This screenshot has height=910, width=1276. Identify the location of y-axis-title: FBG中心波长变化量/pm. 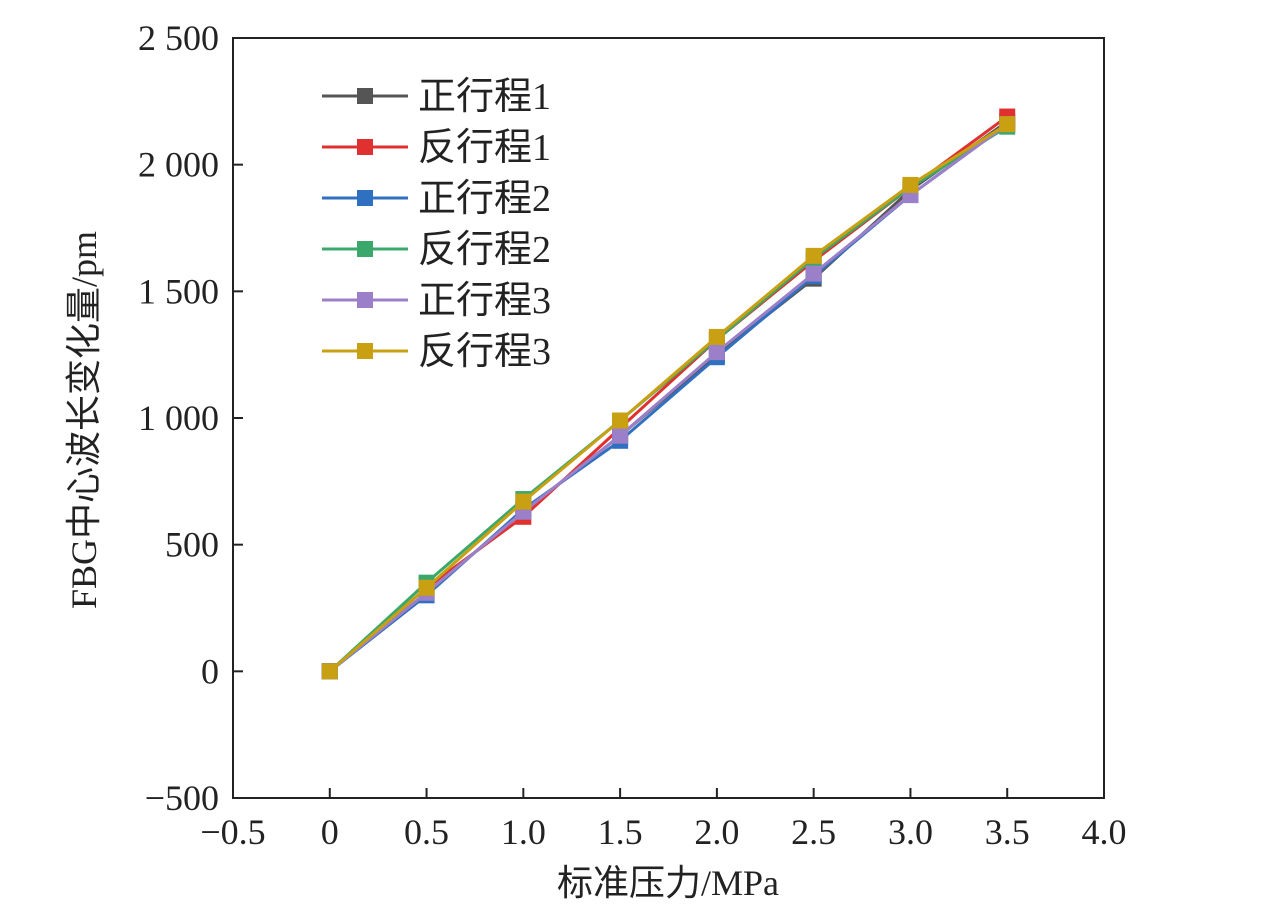
(84, 420).